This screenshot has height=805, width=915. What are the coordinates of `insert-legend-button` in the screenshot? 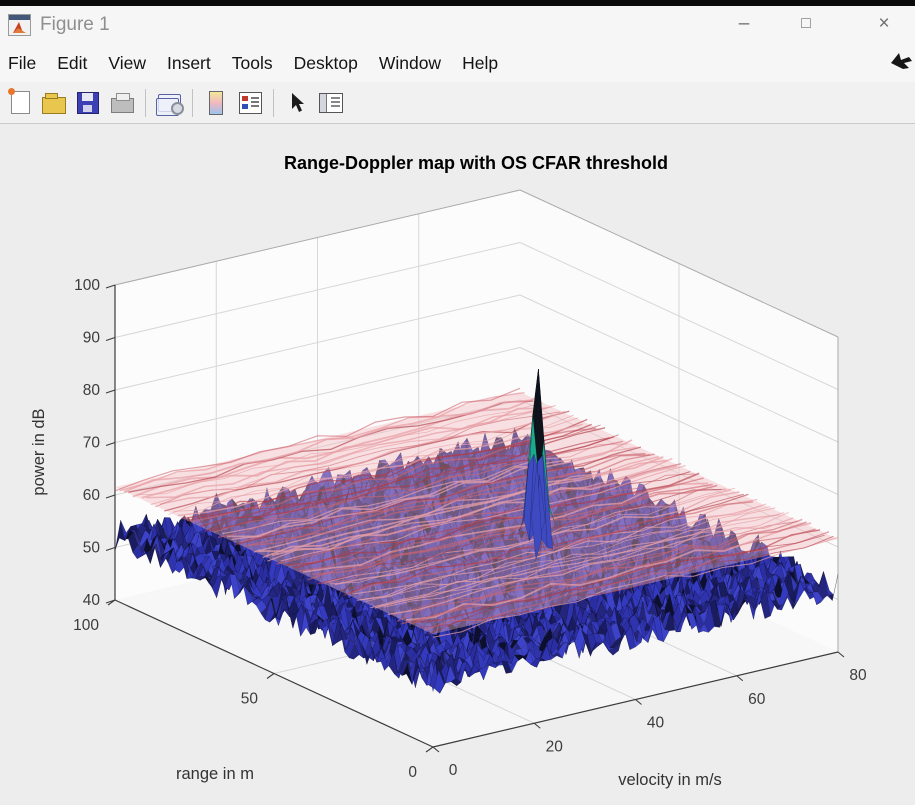 It's located at (250, 103).